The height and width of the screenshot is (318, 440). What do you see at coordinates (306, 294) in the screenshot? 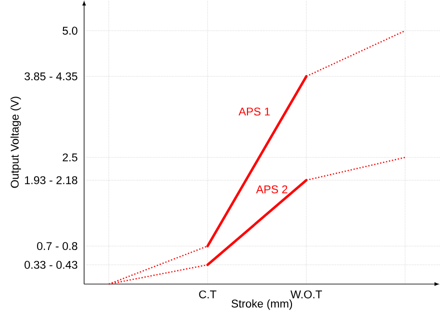
I see `x-tick-label: W.O.T` at bounding box center [306, 294].